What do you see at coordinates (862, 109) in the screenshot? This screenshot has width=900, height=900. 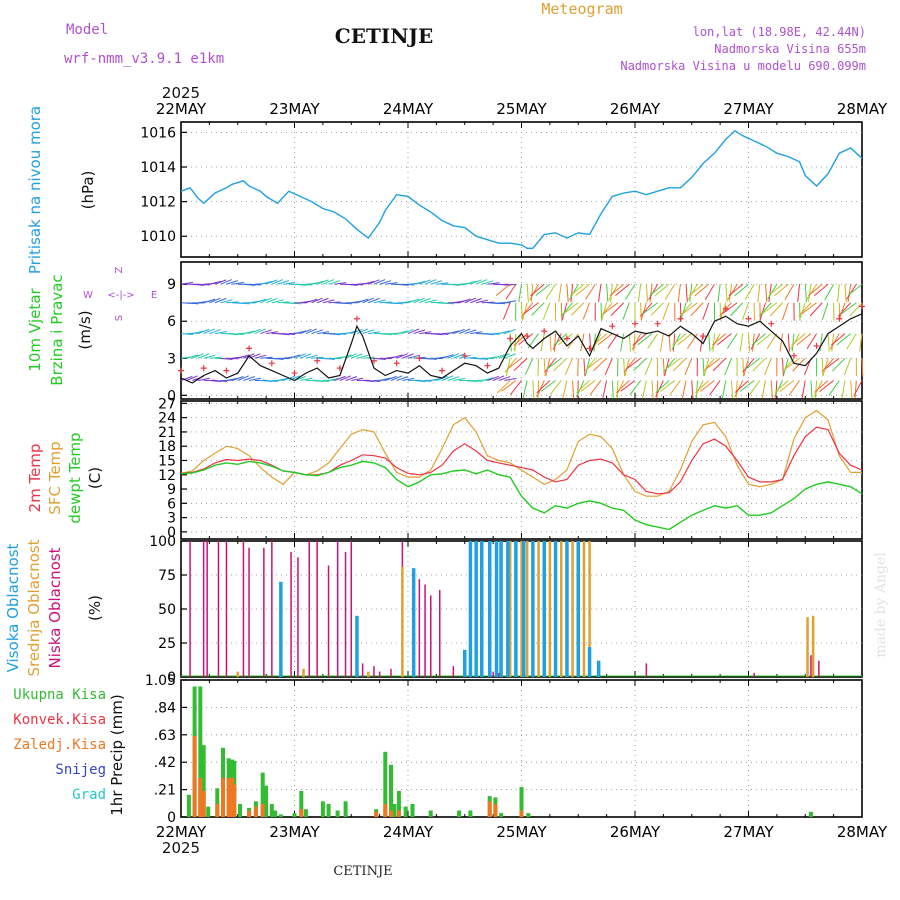 I see `x-tick-label-top: 28MAY` at bounding box center [862, 109].